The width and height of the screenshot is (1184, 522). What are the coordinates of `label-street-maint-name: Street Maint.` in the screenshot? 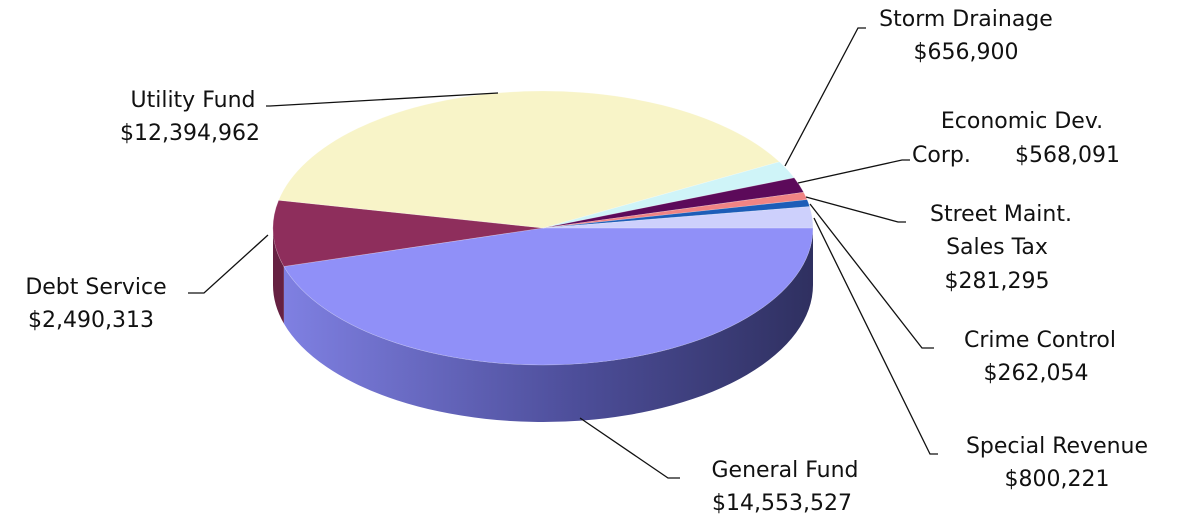 It's located at (1001, 214).